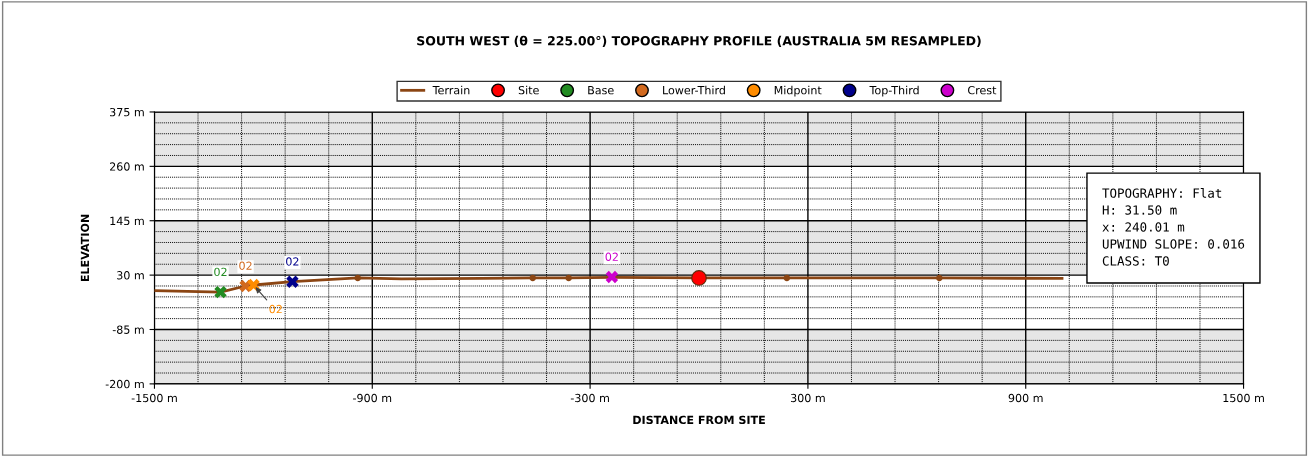 The height and width of the screenshot is (457, 1309). Describe the element at coordinates (126, 166) in the screenshot. I see `y-tick-label: 260 m` at that location.